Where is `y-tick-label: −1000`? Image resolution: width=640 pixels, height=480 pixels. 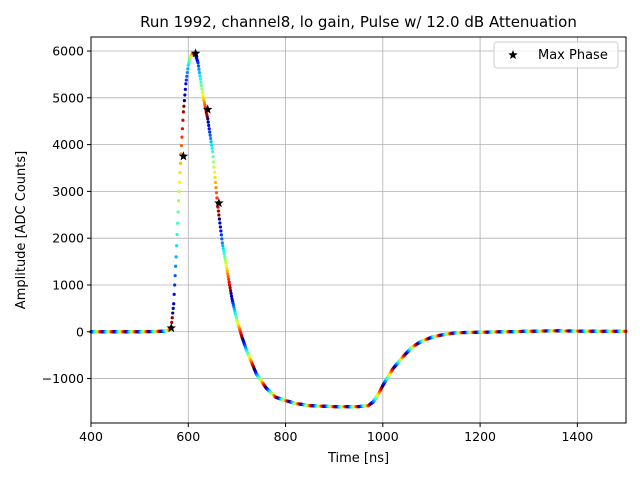
y-tick-label: −1000 is located at coordinates (63, 378).